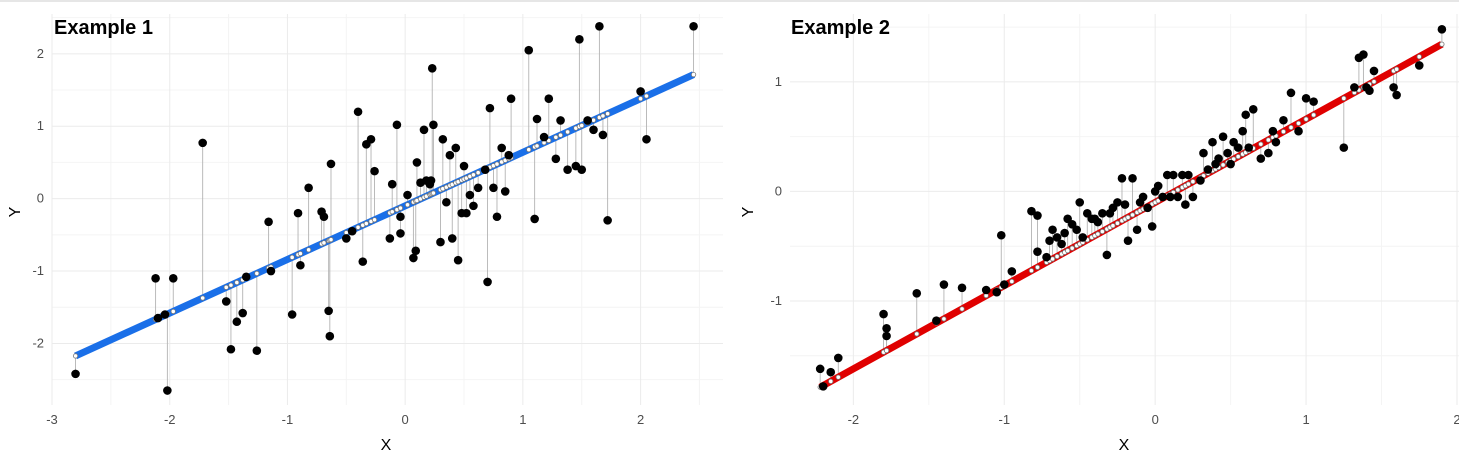 This screenshot has height=456, width=1459. Describe the element at coordinates (40, 53) in the screenshot. I see `y-tick-label: 2` at that location.